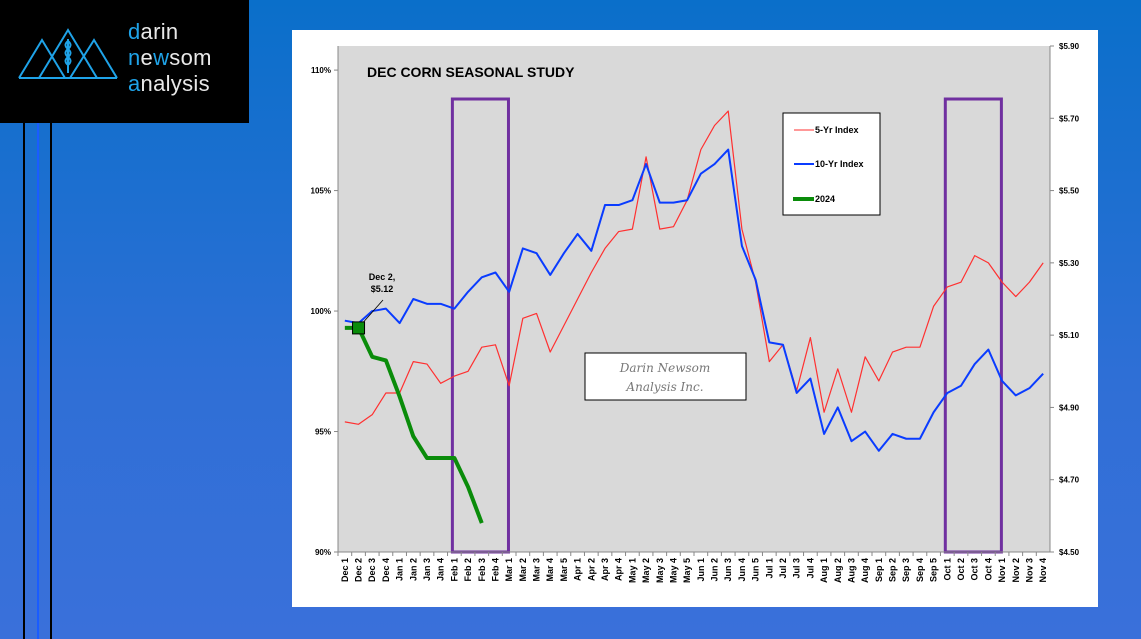  I want to click on x-tick-label: Mar 3, so click(537, 570).